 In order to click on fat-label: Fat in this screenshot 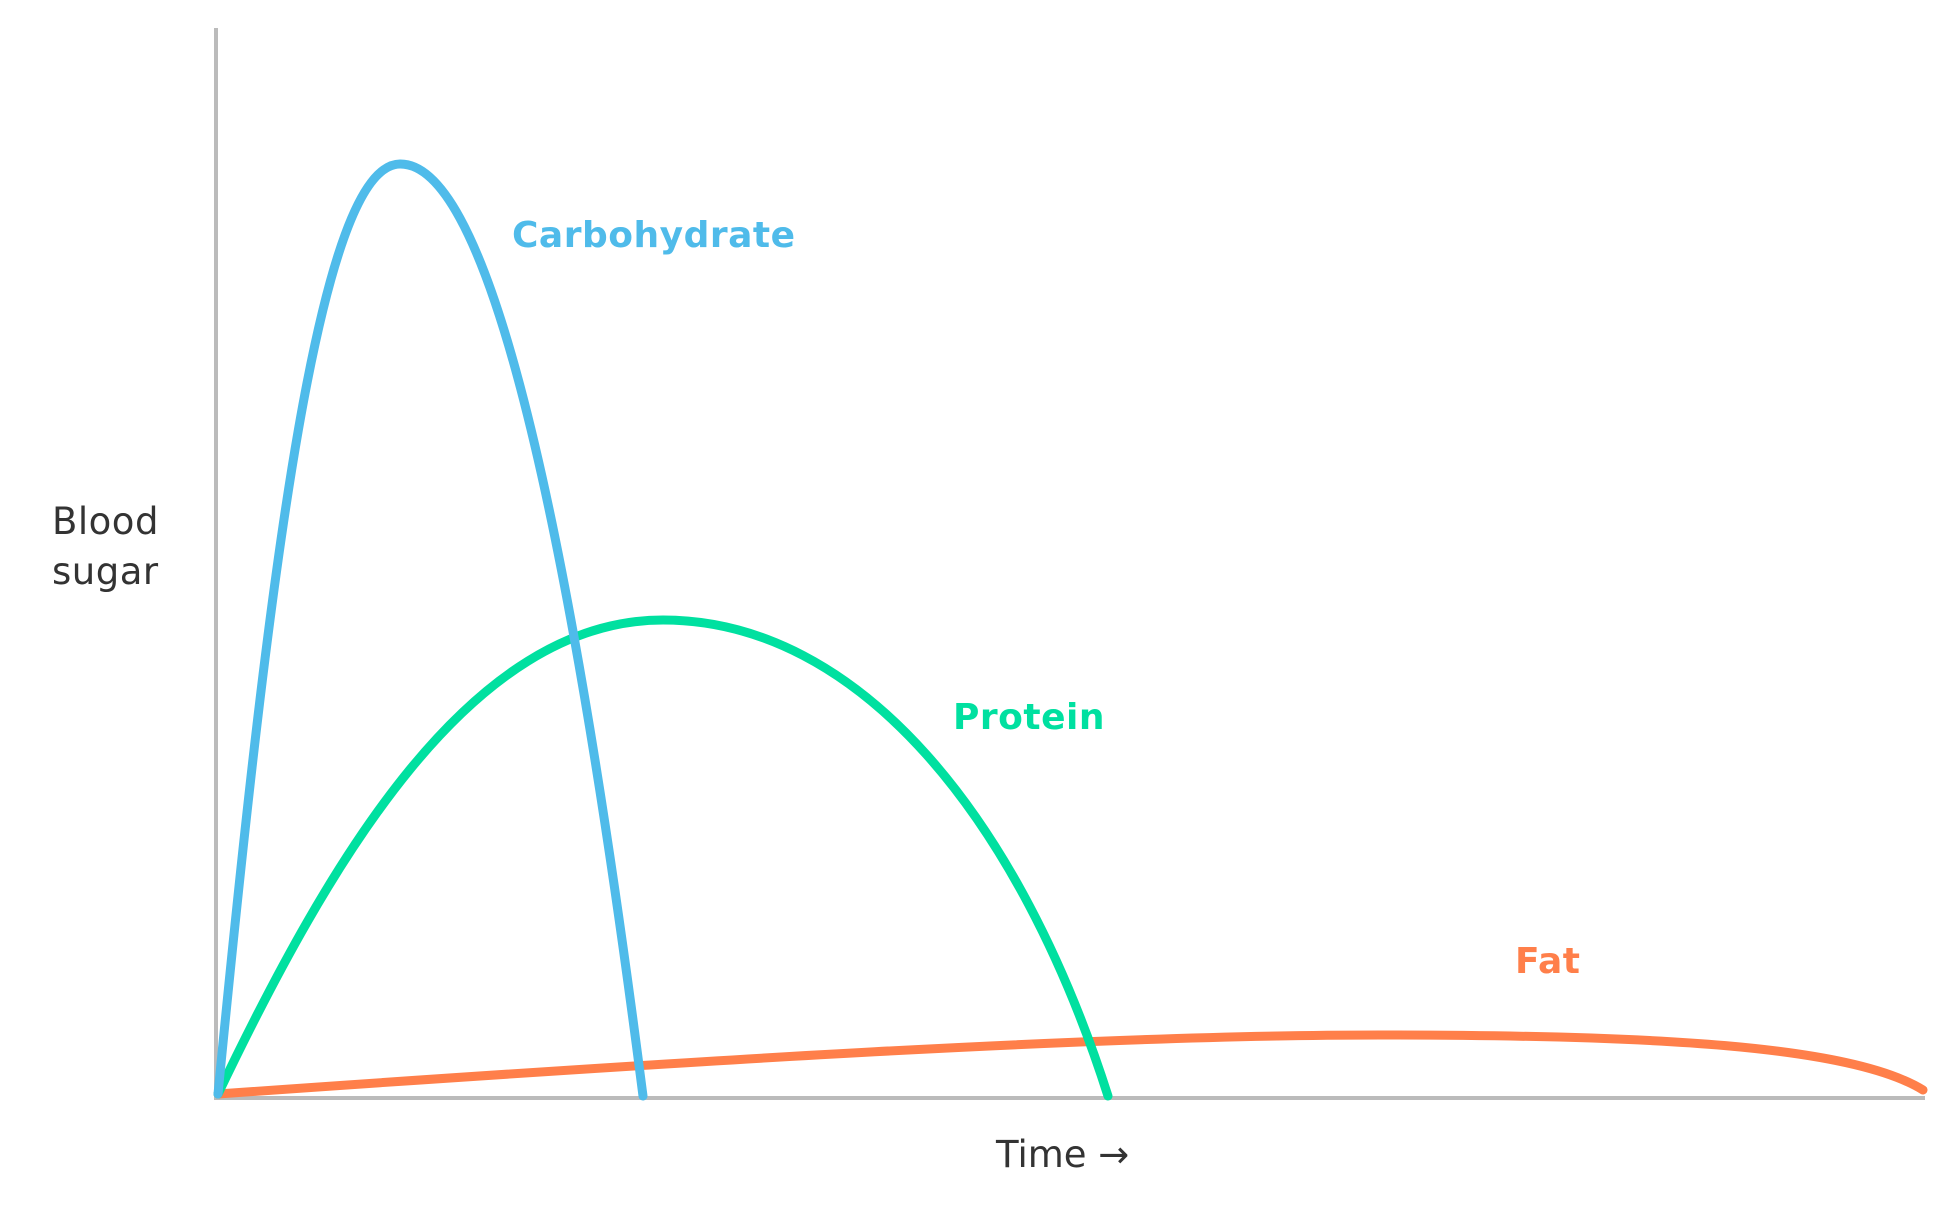, I will do `click(1548, 961)`.